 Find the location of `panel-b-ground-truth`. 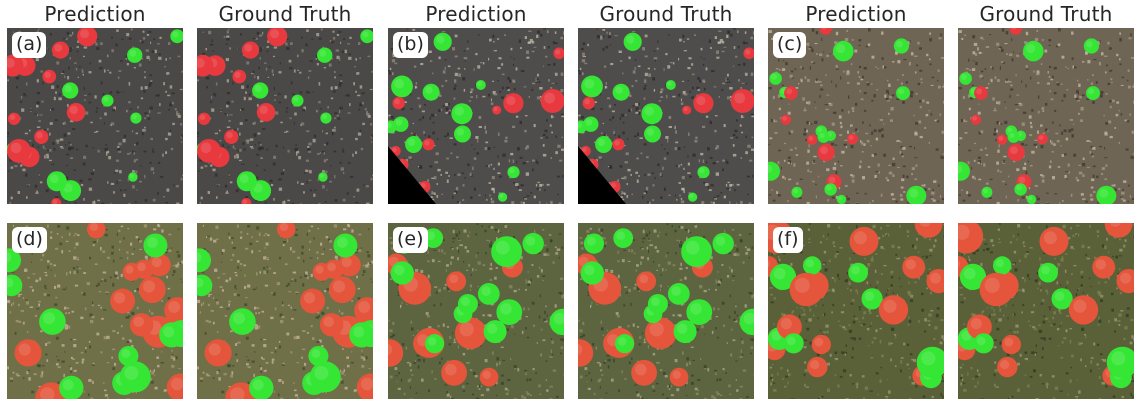

panel-b-ground-truth is located at coordinates (666, 116).